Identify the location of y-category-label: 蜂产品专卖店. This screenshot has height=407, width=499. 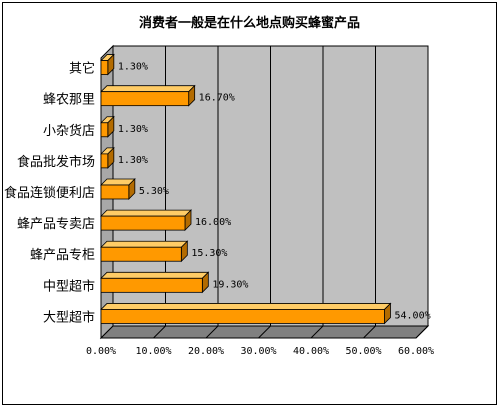
(56, 224).